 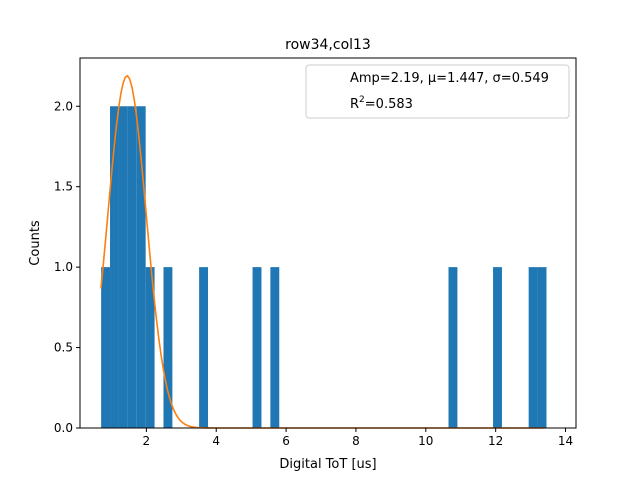 I want to click on legend-fit-params: Amp=2.19, μ=1.447, σ=0.549, so click(x=449, y=78).